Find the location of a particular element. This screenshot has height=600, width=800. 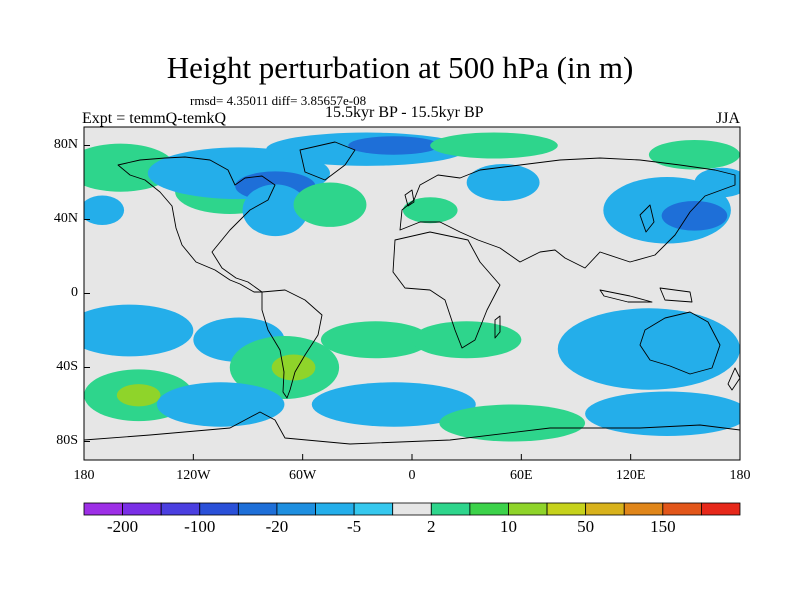

x-tick-label: 60E is located at coordinates (521, 475).